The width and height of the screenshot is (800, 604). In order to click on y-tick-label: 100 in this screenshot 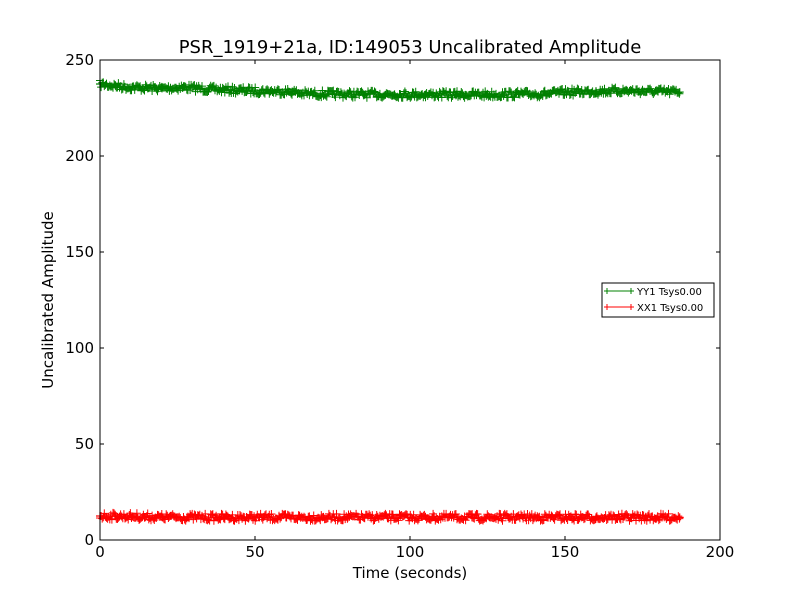, I will do `click(79, 348)`.